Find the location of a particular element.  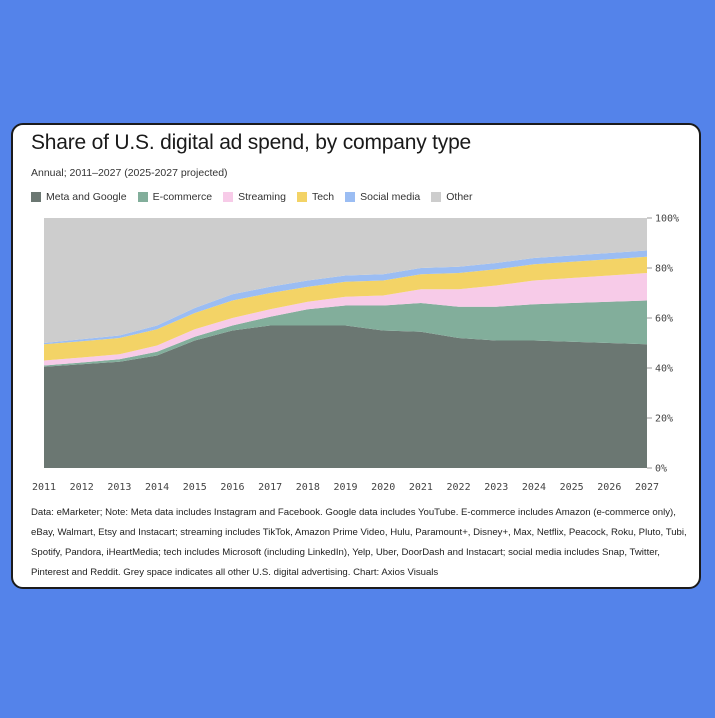

area-series-streaming is located at coordinates (345, 319).